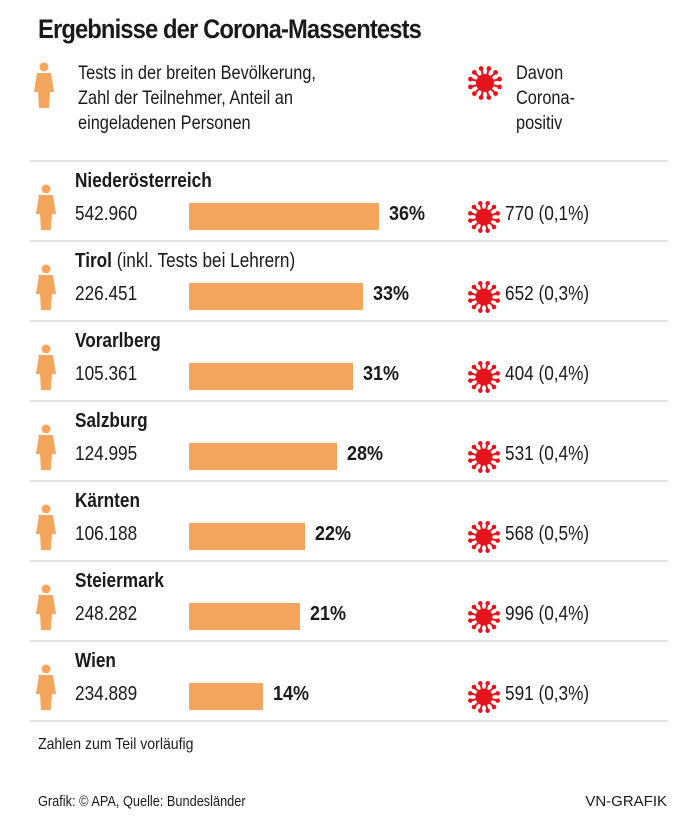 The image size is (685, 827). I want to click on state-name: Niederösterreich, so click(143, 181).